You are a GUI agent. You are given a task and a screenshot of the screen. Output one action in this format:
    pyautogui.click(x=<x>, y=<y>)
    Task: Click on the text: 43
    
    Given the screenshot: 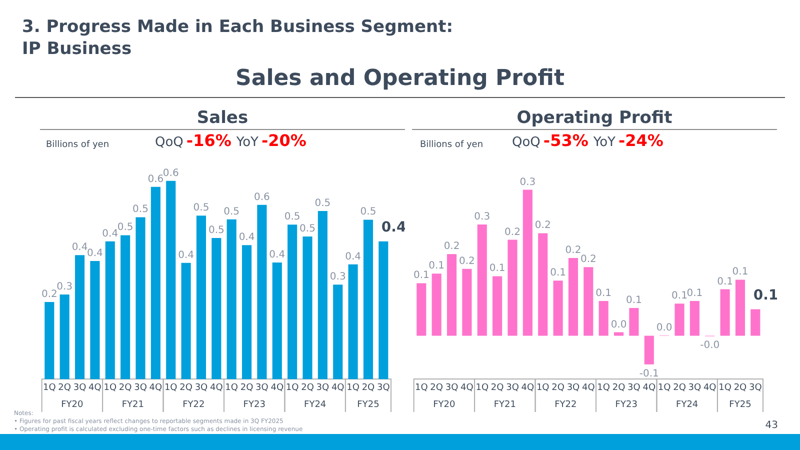 What is the action you would take?
    pyautogui.click(x=771, y=425)
    